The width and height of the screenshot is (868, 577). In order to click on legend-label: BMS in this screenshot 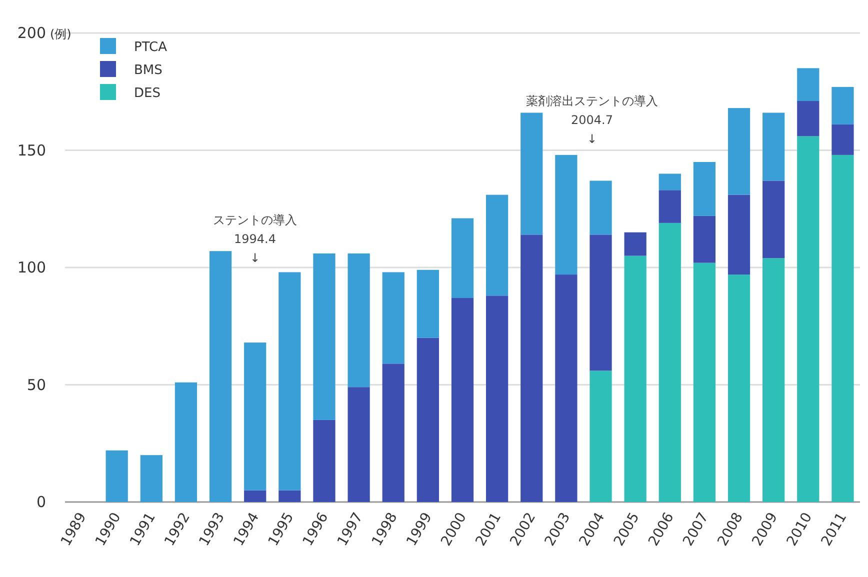, I will do `click(148, 70)`.